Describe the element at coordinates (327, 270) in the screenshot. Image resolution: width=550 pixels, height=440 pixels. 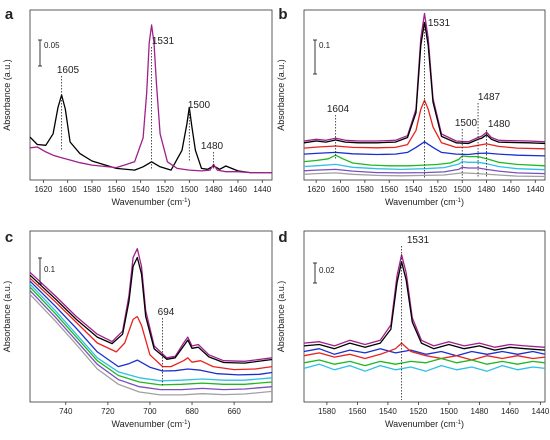
I see `scale-bar-label: 0.02` at that location.